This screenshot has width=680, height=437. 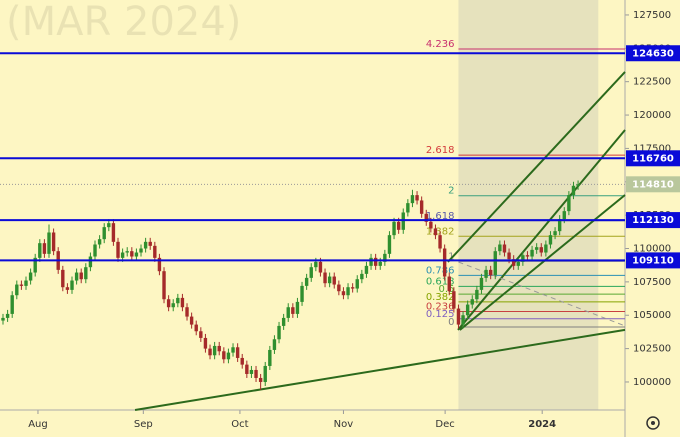 What do you see at coordinates (239, 424) in the screenshot?
I see `x-tick-label: Oct` at bounding box center [239, 424].